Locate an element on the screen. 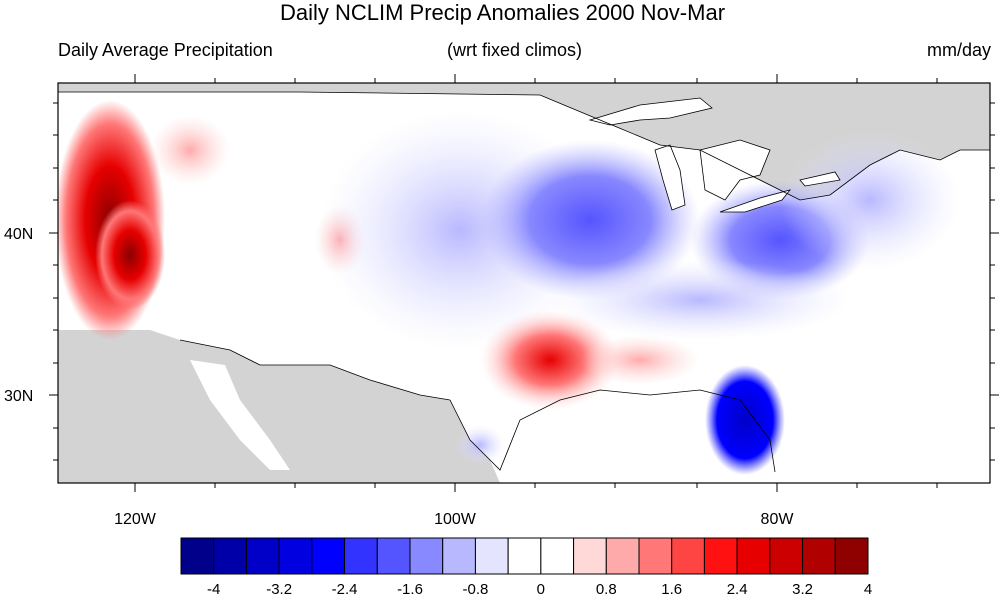 The height and width of the screenshot is (597, 1005). south-border is located at coordinates (315, 370).